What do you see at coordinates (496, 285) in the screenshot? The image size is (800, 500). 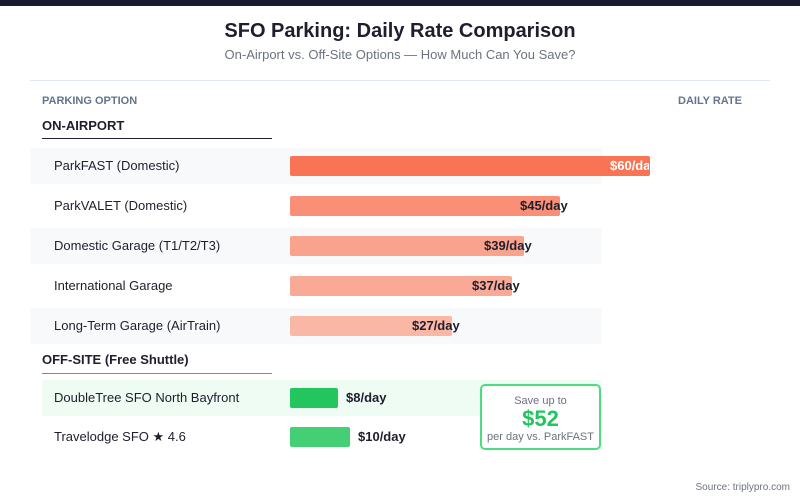 I see `value-label: $37/day` at bounding box center [496, 285].